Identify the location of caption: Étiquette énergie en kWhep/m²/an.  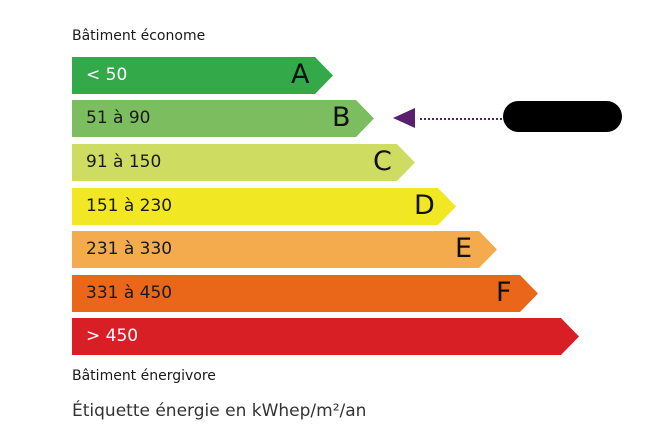
(219, 411).